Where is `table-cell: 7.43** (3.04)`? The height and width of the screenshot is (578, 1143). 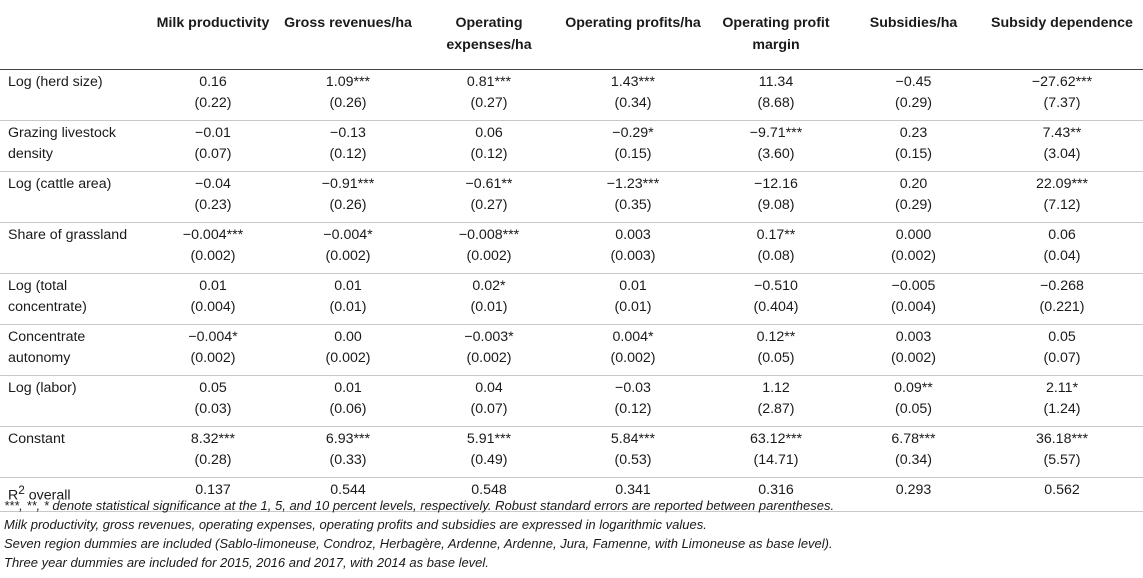 table-cell: 7.43** (3.04) is located at coordinates (1062, 146).